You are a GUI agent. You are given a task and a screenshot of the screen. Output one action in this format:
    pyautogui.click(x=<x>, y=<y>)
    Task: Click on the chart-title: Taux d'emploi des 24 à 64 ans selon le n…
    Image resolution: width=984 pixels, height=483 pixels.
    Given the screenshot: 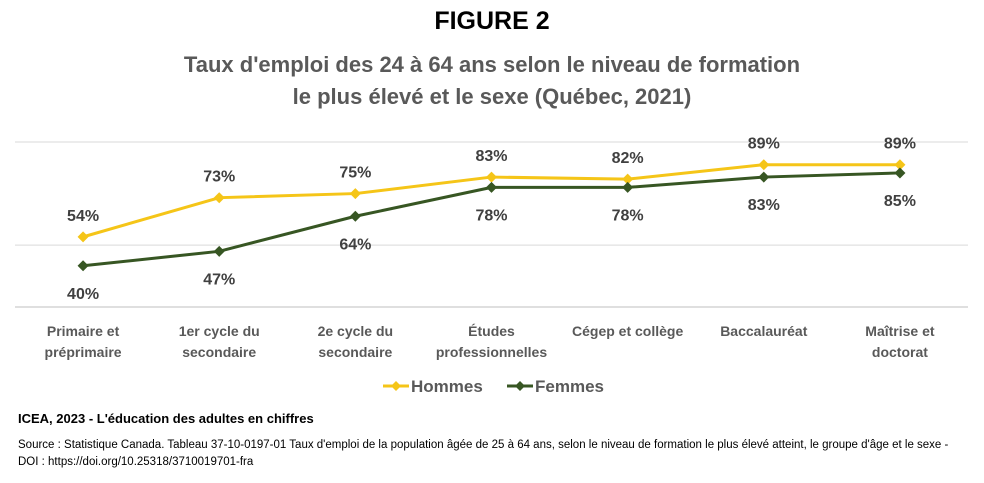 What is the action you would take?
    pyautogui.click(x=492, y=81)
    